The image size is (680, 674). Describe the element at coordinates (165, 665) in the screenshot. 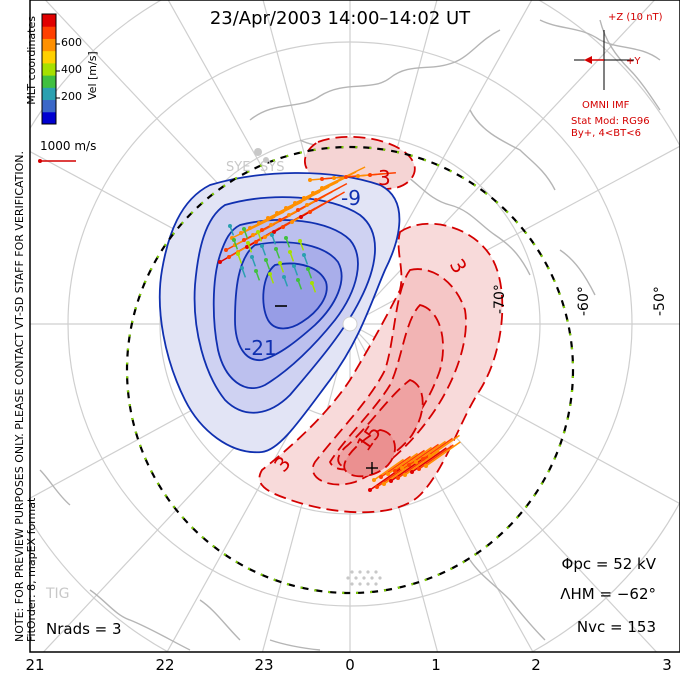

I see `mlt-label: 22` at that location.